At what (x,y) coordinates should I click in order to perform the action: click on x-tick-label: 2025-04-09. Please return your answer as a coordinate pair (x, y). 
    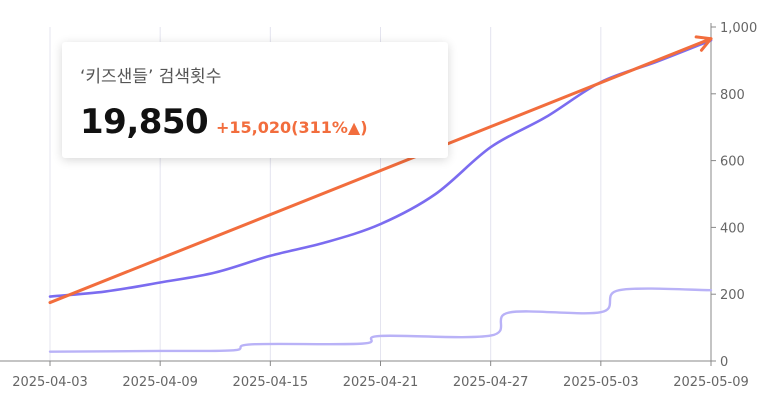
    Looking at the image, I should click on (160, 382).